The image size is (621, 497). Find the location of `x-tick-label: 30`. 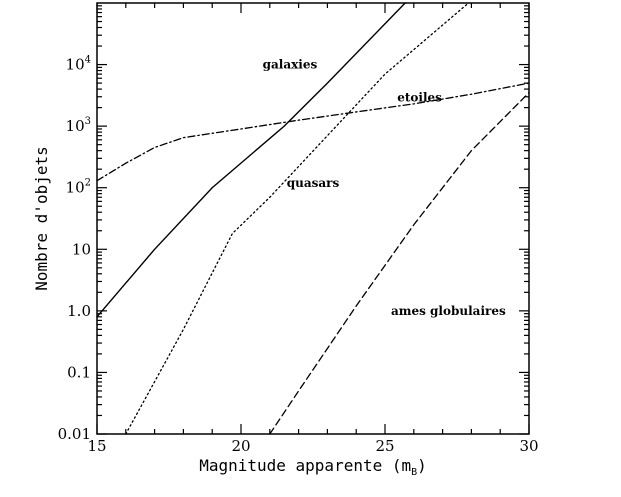

x-tick-label: 30 is located at coordinates (528, 446).